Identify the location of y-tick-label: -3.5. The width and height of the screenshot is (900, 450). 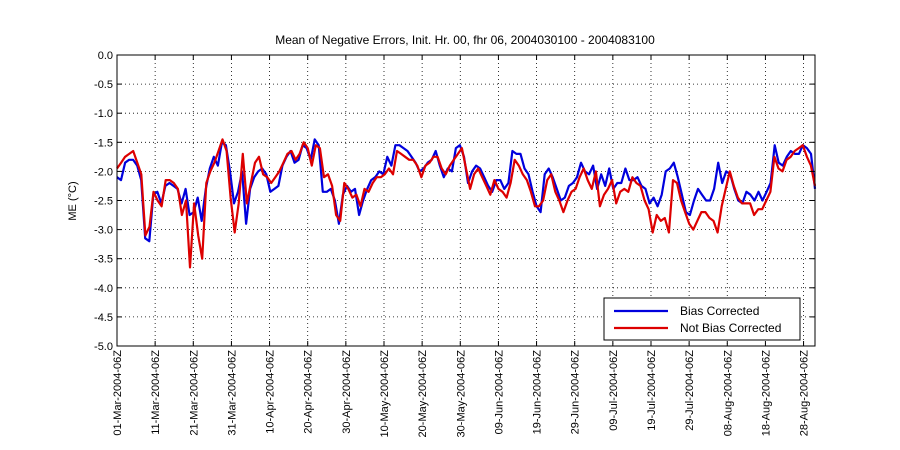
(103, 260).